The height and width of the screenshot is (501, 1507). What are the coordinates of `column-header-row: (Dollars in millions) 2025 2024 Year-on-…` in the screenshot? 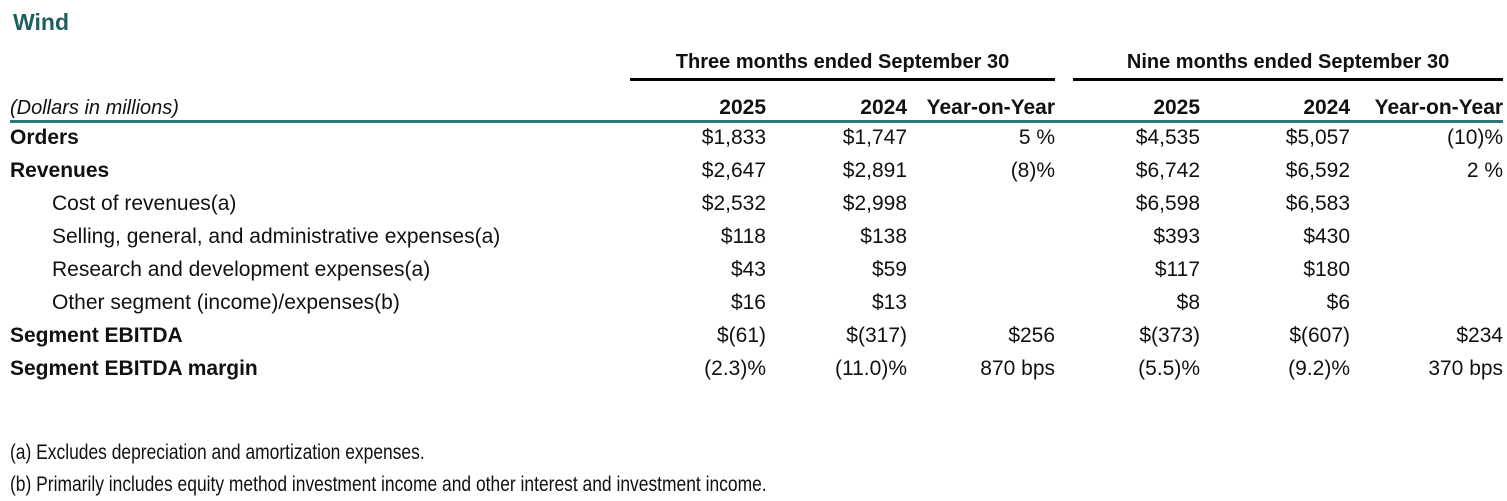 It's located at (757, 102).